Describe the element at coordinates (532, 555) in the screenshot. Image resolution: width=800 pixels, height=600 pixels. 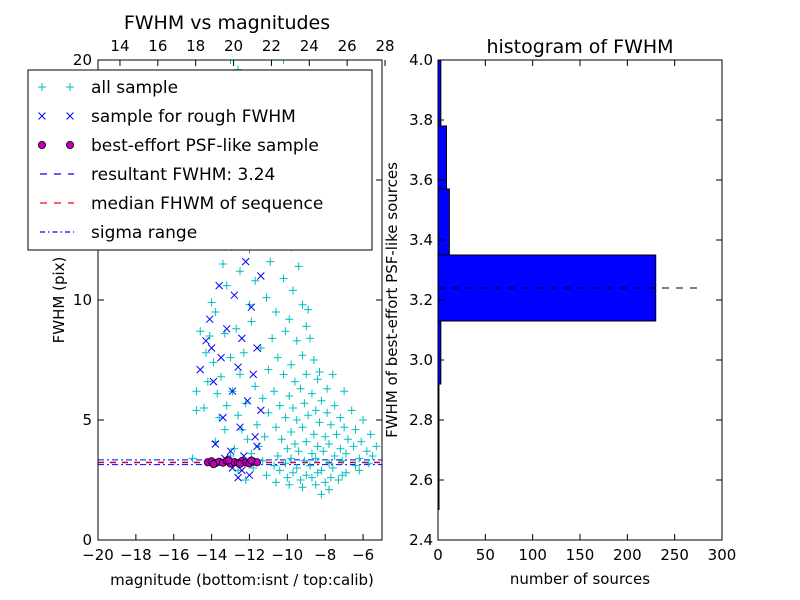
I see `x-tick-label: 100` at that location.